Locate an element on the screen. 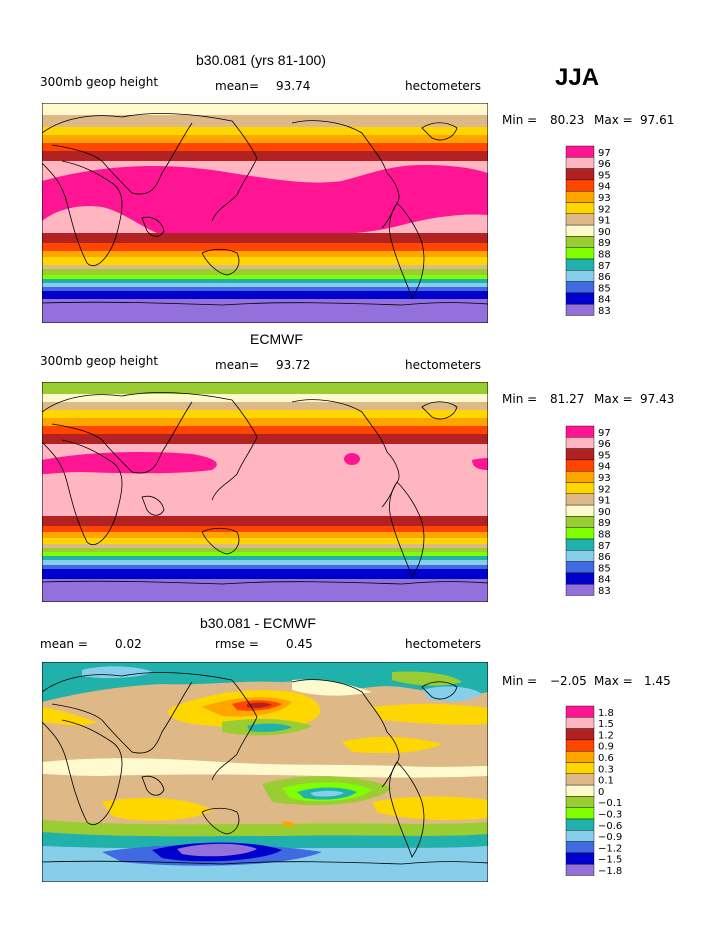 This screenshot has height=935, width=723. legend3-label: 0.6 is located at coordinates (606, 758).